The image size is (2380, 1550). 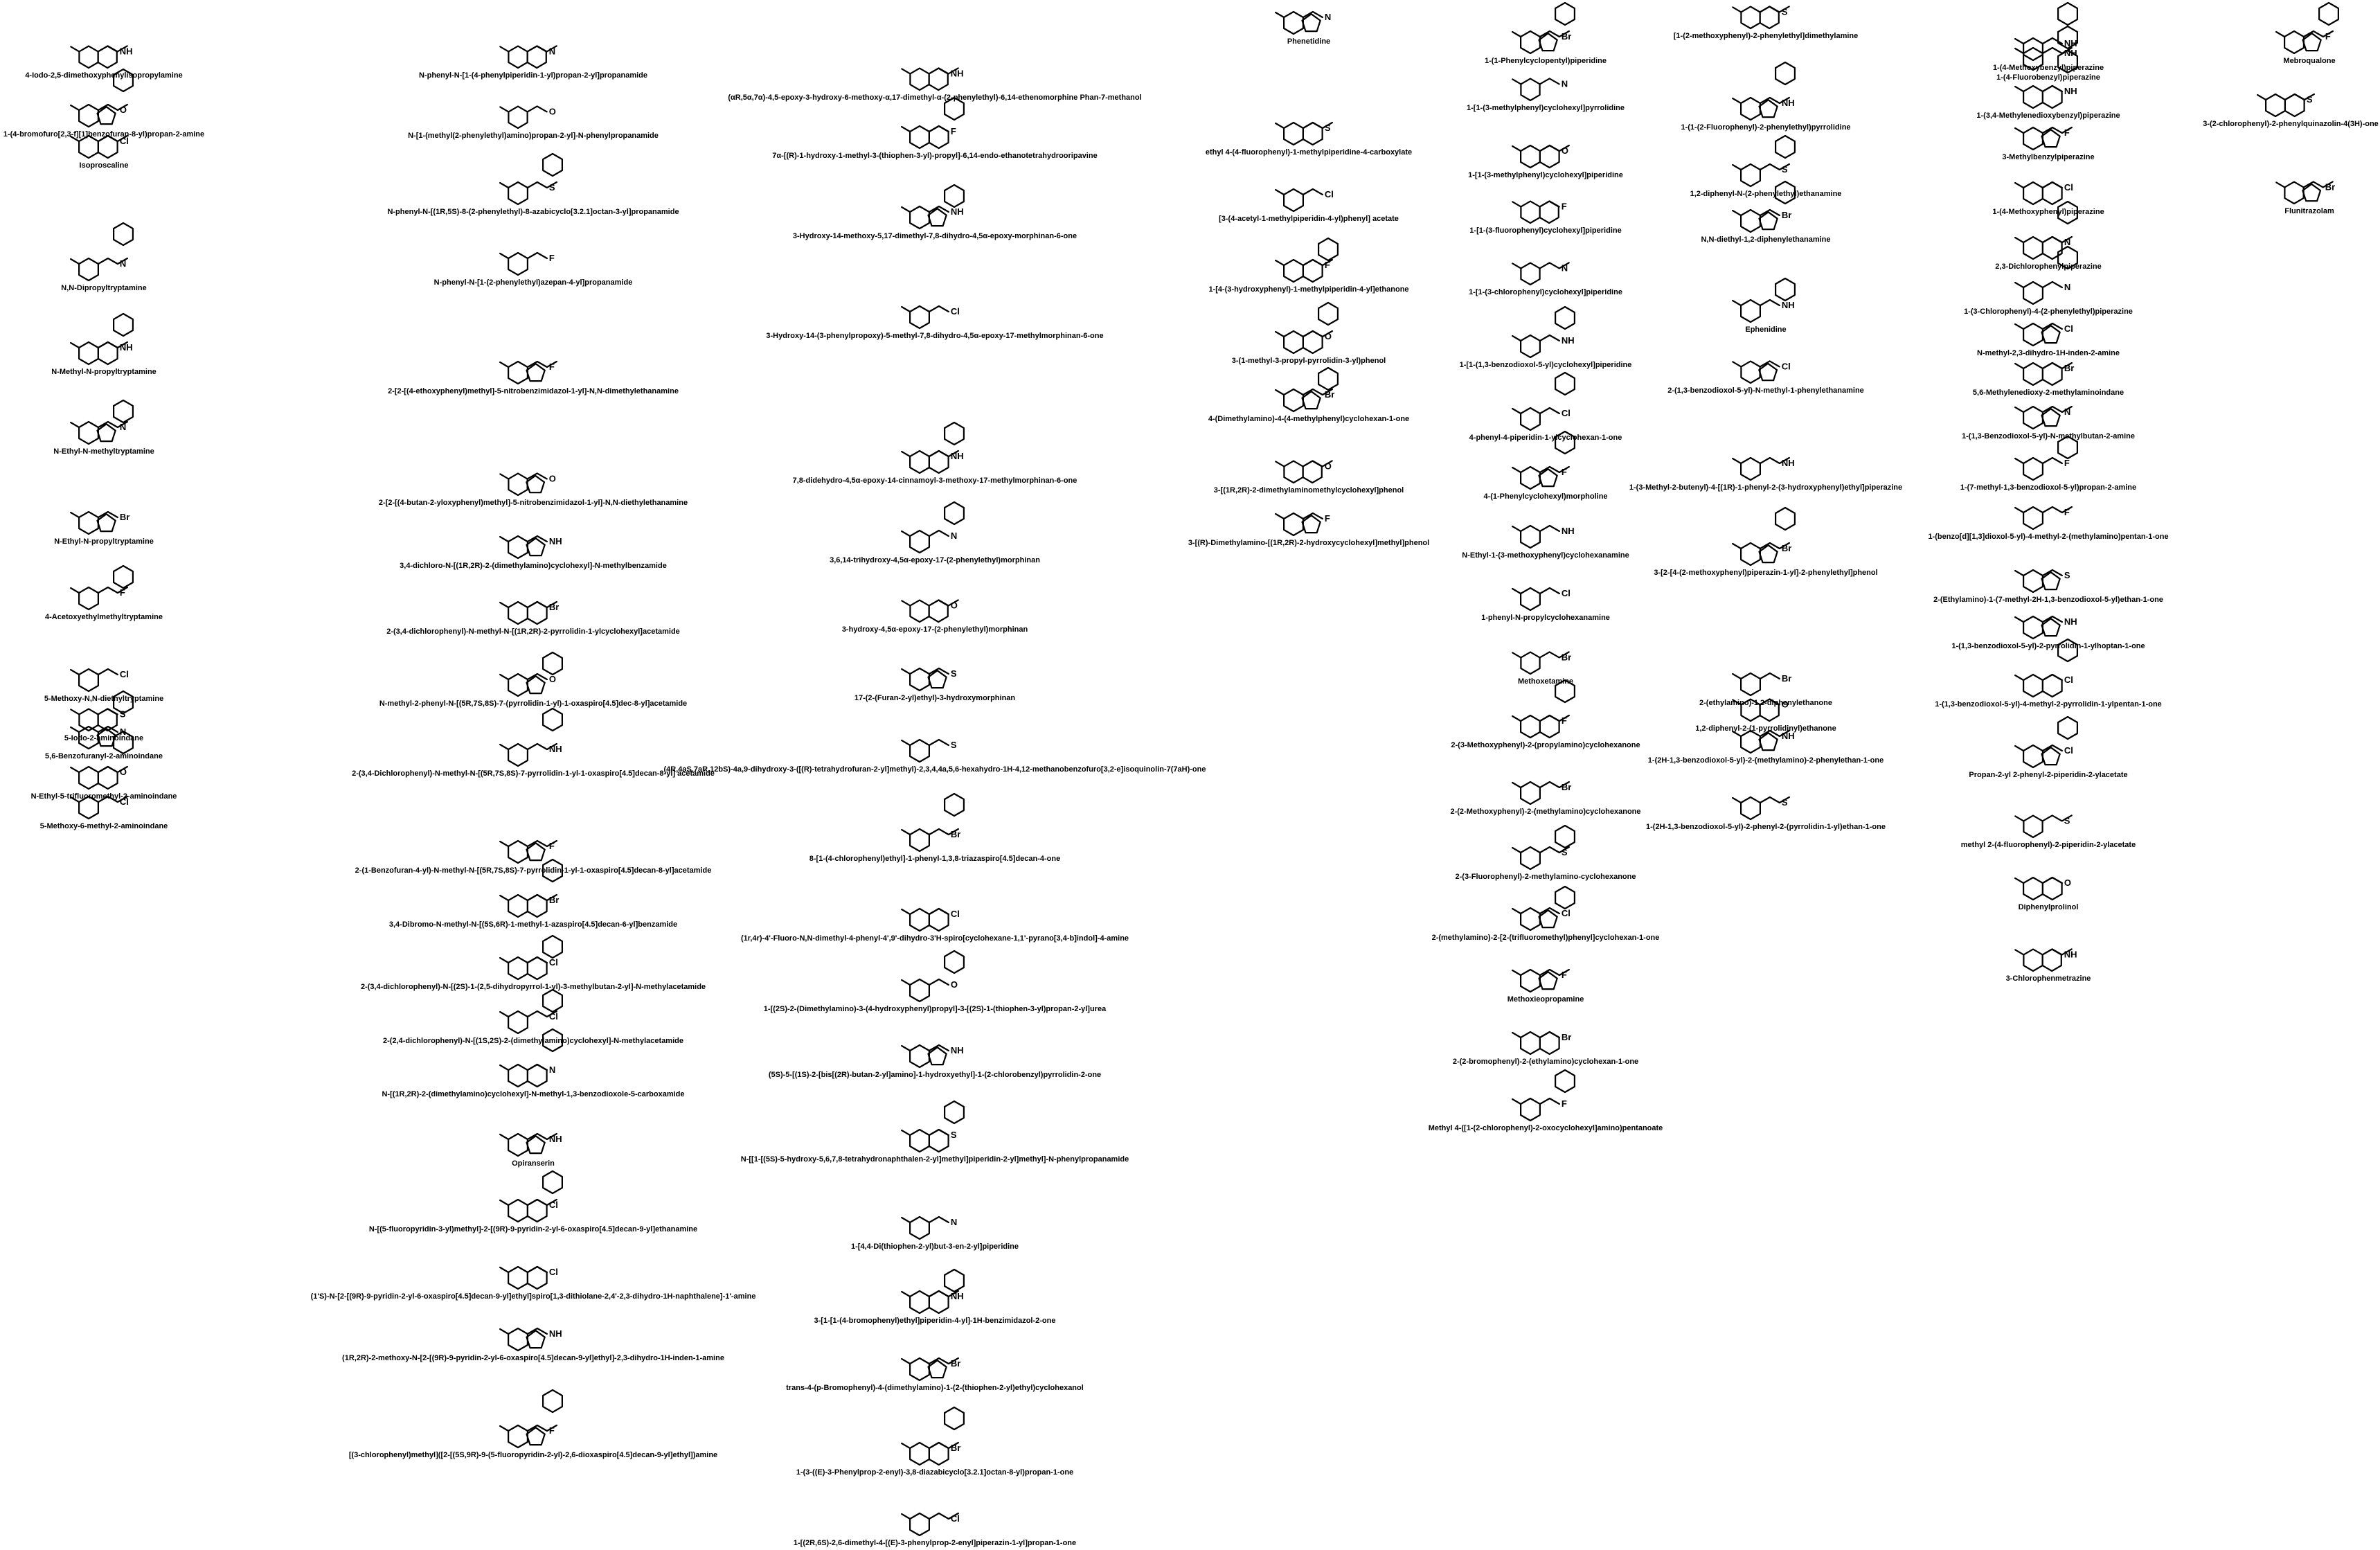 What do you see at coordinates (1566, 413) in the screenshot?
I see `atom-label: Cl` at bounding box center [1566, 413].